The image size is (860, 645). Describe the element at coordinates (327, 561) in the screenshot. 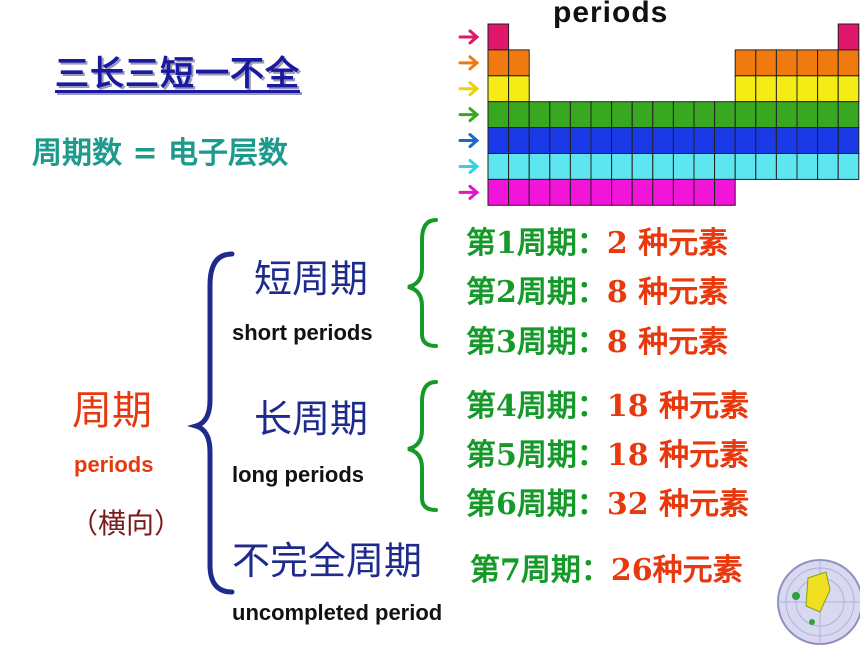

I see `uncompleted-period-label: 不完全周期` at that location.